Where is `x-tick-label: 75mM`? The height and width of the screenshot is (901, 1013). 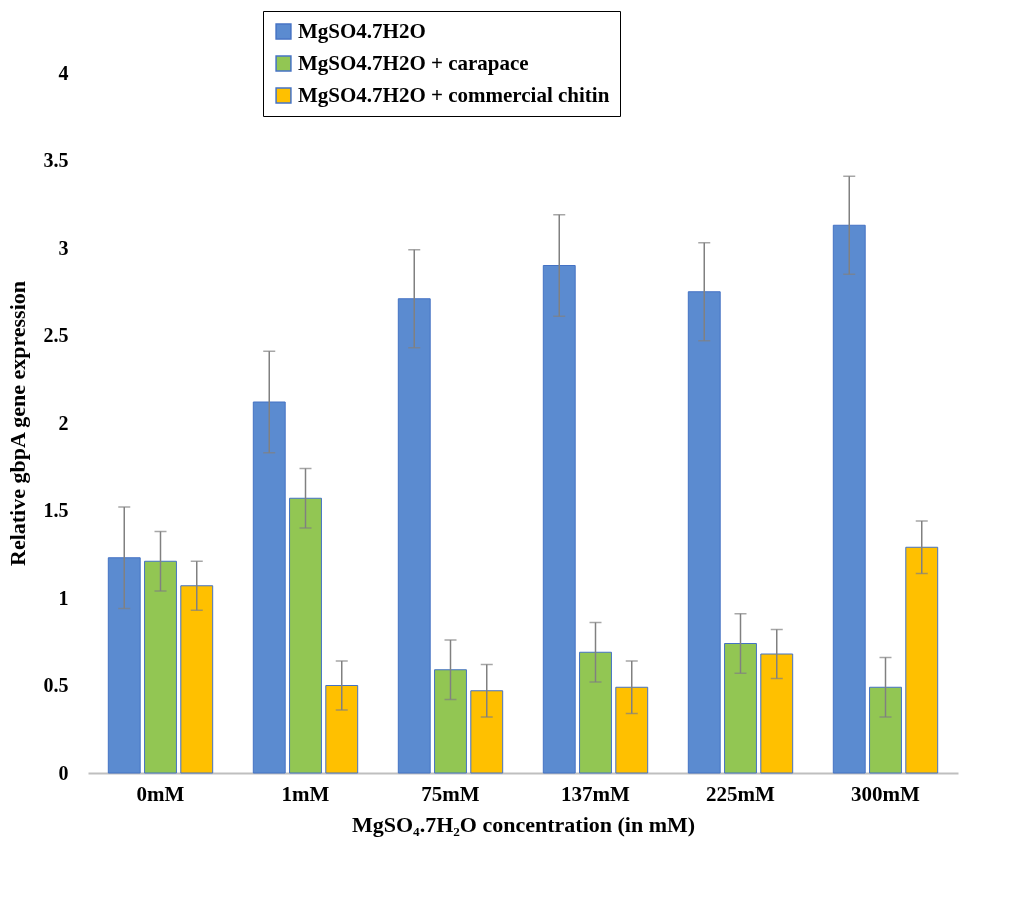 x-tick-label: 75mM is located at coordinates (450, 793).